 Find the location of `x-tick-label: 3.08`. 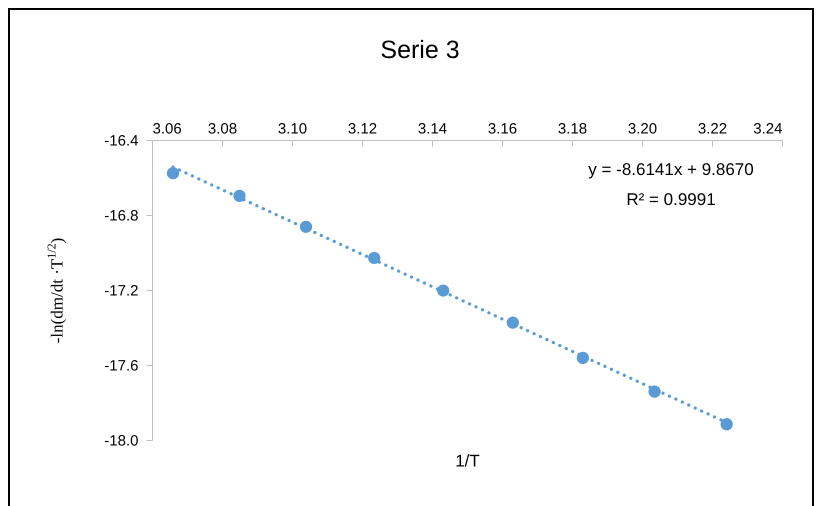

x-tick-label: 3.08 is located at coordinates (223, 129).